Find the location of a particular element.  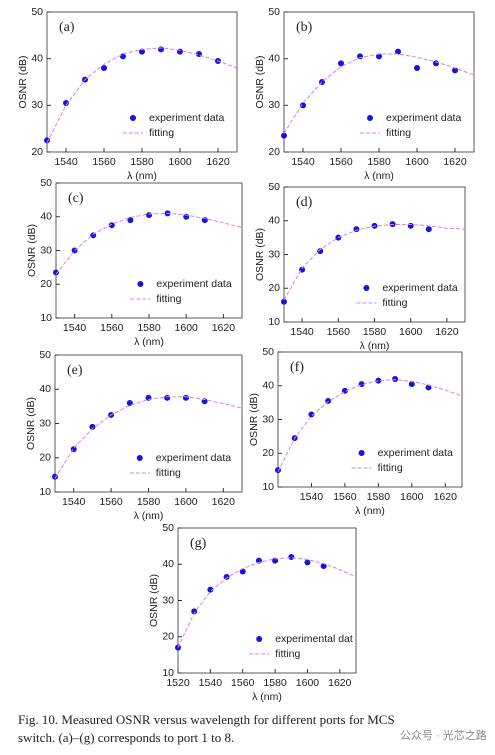

panel-label: (c) is located at coordinates (76, 198).